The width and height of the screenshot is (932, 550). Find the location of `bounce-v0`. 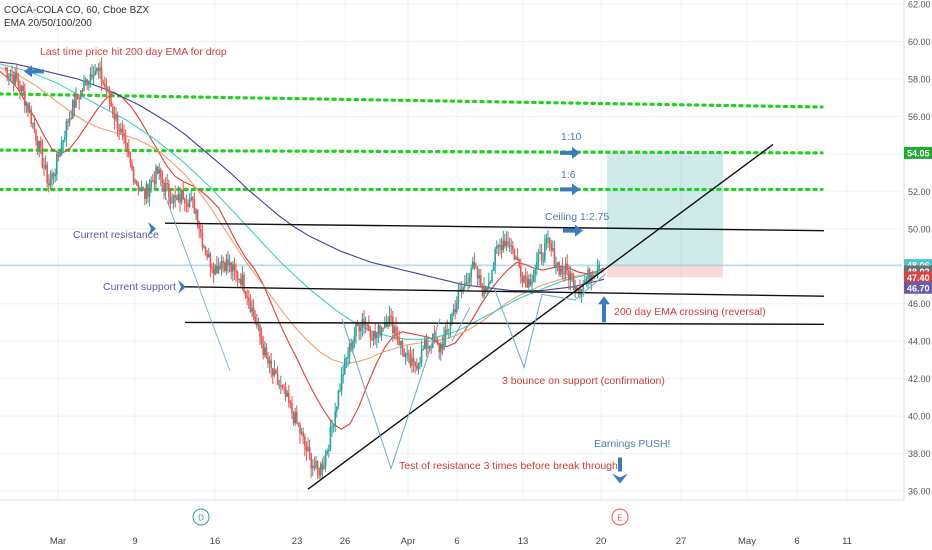

bounce-v0 is located at coordinates (461, 324).